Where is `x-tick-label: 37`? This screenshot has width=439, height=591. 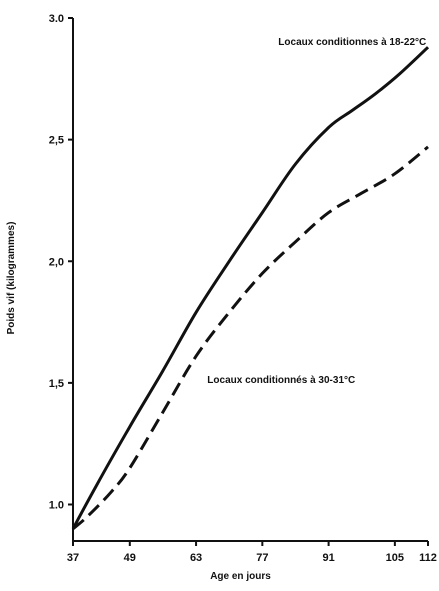 x-tick-label: 37 is located at coordinates (73, 558).